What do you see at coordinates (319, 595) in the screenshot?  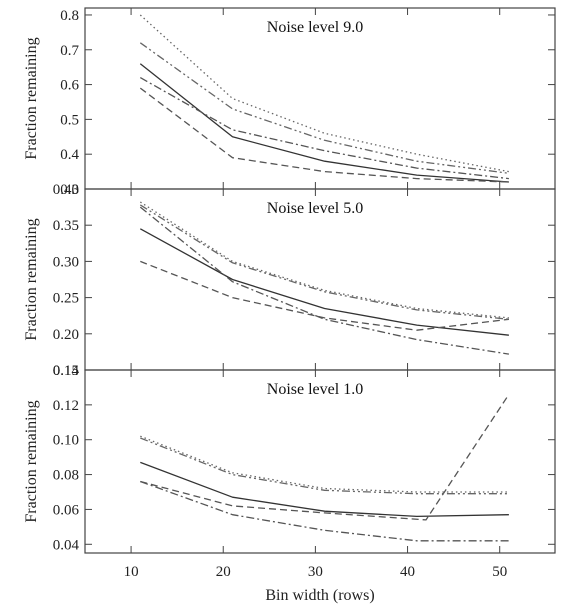 I see `x-axis-label: Bin width (rows)` at bounding box center [319, 595].